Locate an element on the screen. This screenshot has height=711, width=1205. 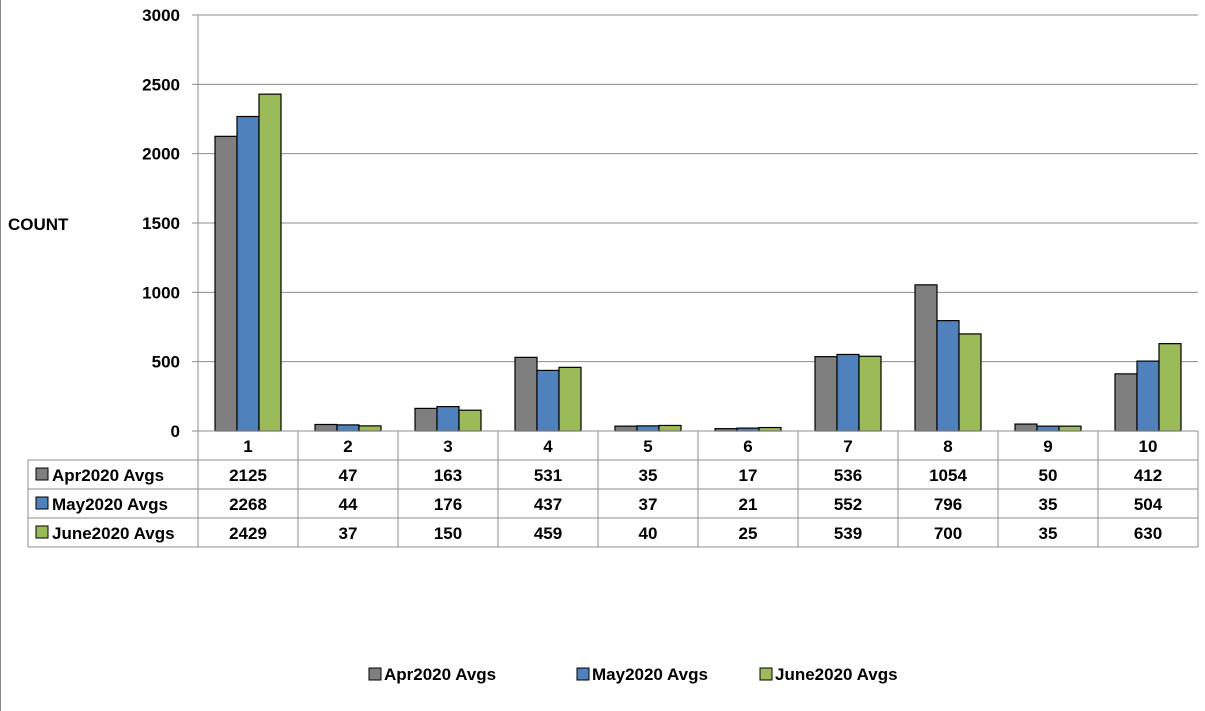
x-category-label: 1 is located at coordinates (247, 446).